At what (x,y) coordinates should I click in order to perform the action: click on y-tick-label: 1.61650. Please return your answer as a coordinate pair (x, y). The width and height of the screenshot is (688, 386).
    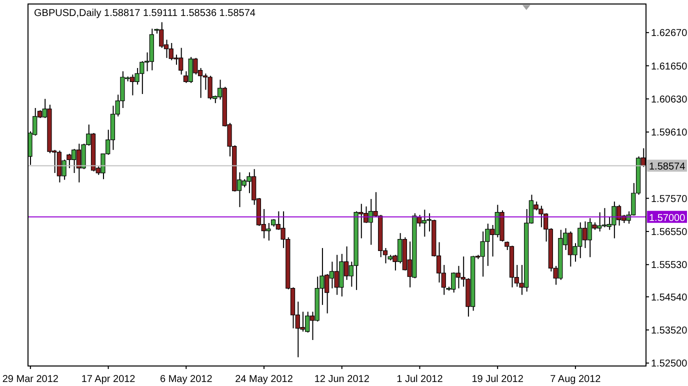
    Looking at the image, I should click on (669, 66).